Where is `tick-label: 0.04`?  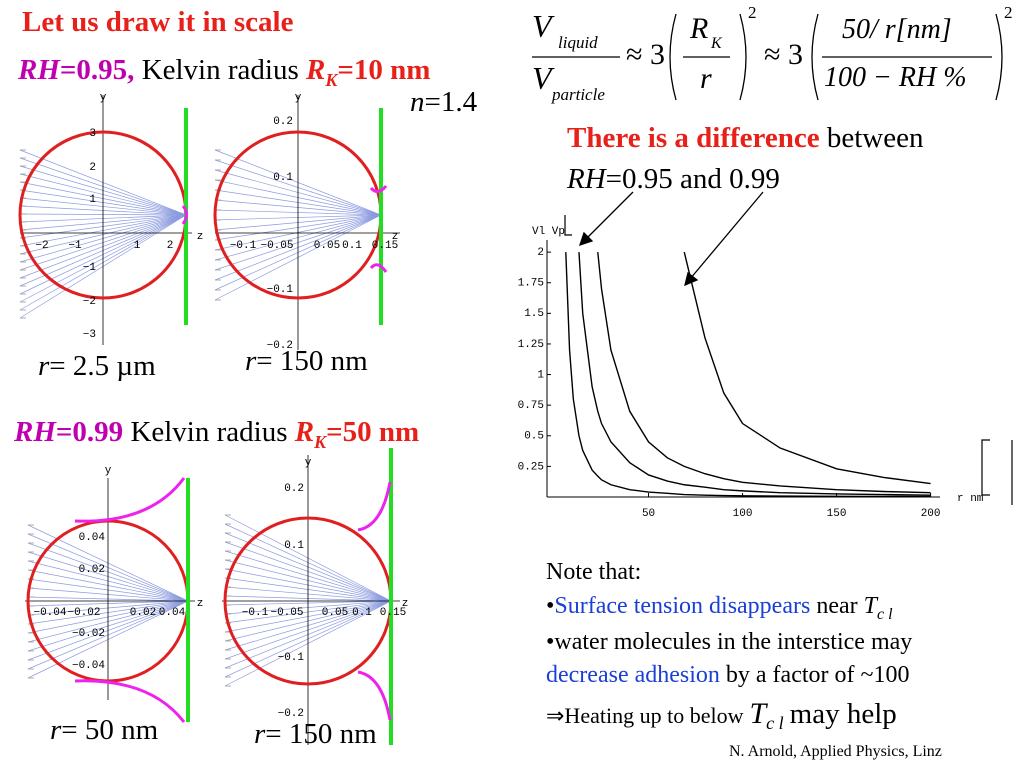
tick-label: 0.04 is located at coordinates (92, 538).